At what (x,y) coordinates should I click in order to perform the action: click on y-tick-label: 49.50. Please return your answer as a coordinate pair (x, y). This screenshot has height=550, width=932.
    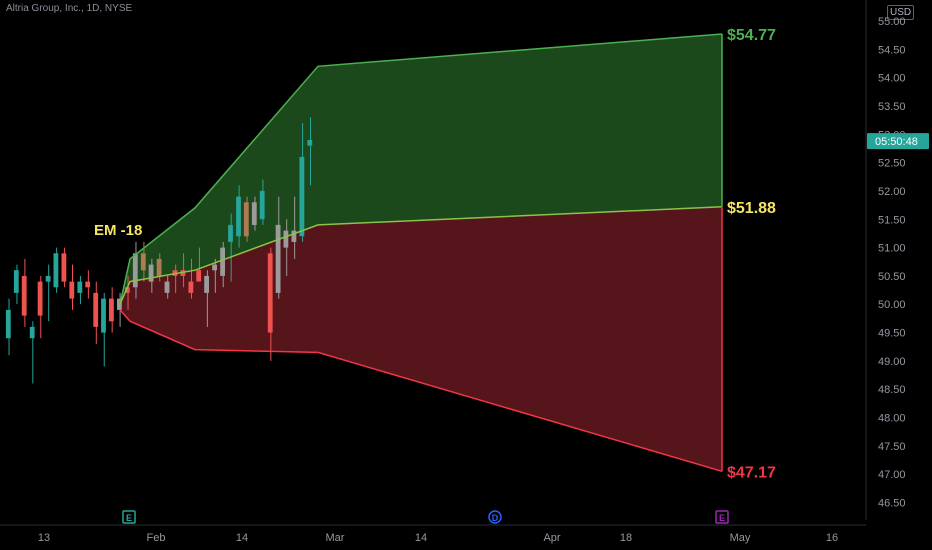
    Looking at the image, I should click on (892, 334).